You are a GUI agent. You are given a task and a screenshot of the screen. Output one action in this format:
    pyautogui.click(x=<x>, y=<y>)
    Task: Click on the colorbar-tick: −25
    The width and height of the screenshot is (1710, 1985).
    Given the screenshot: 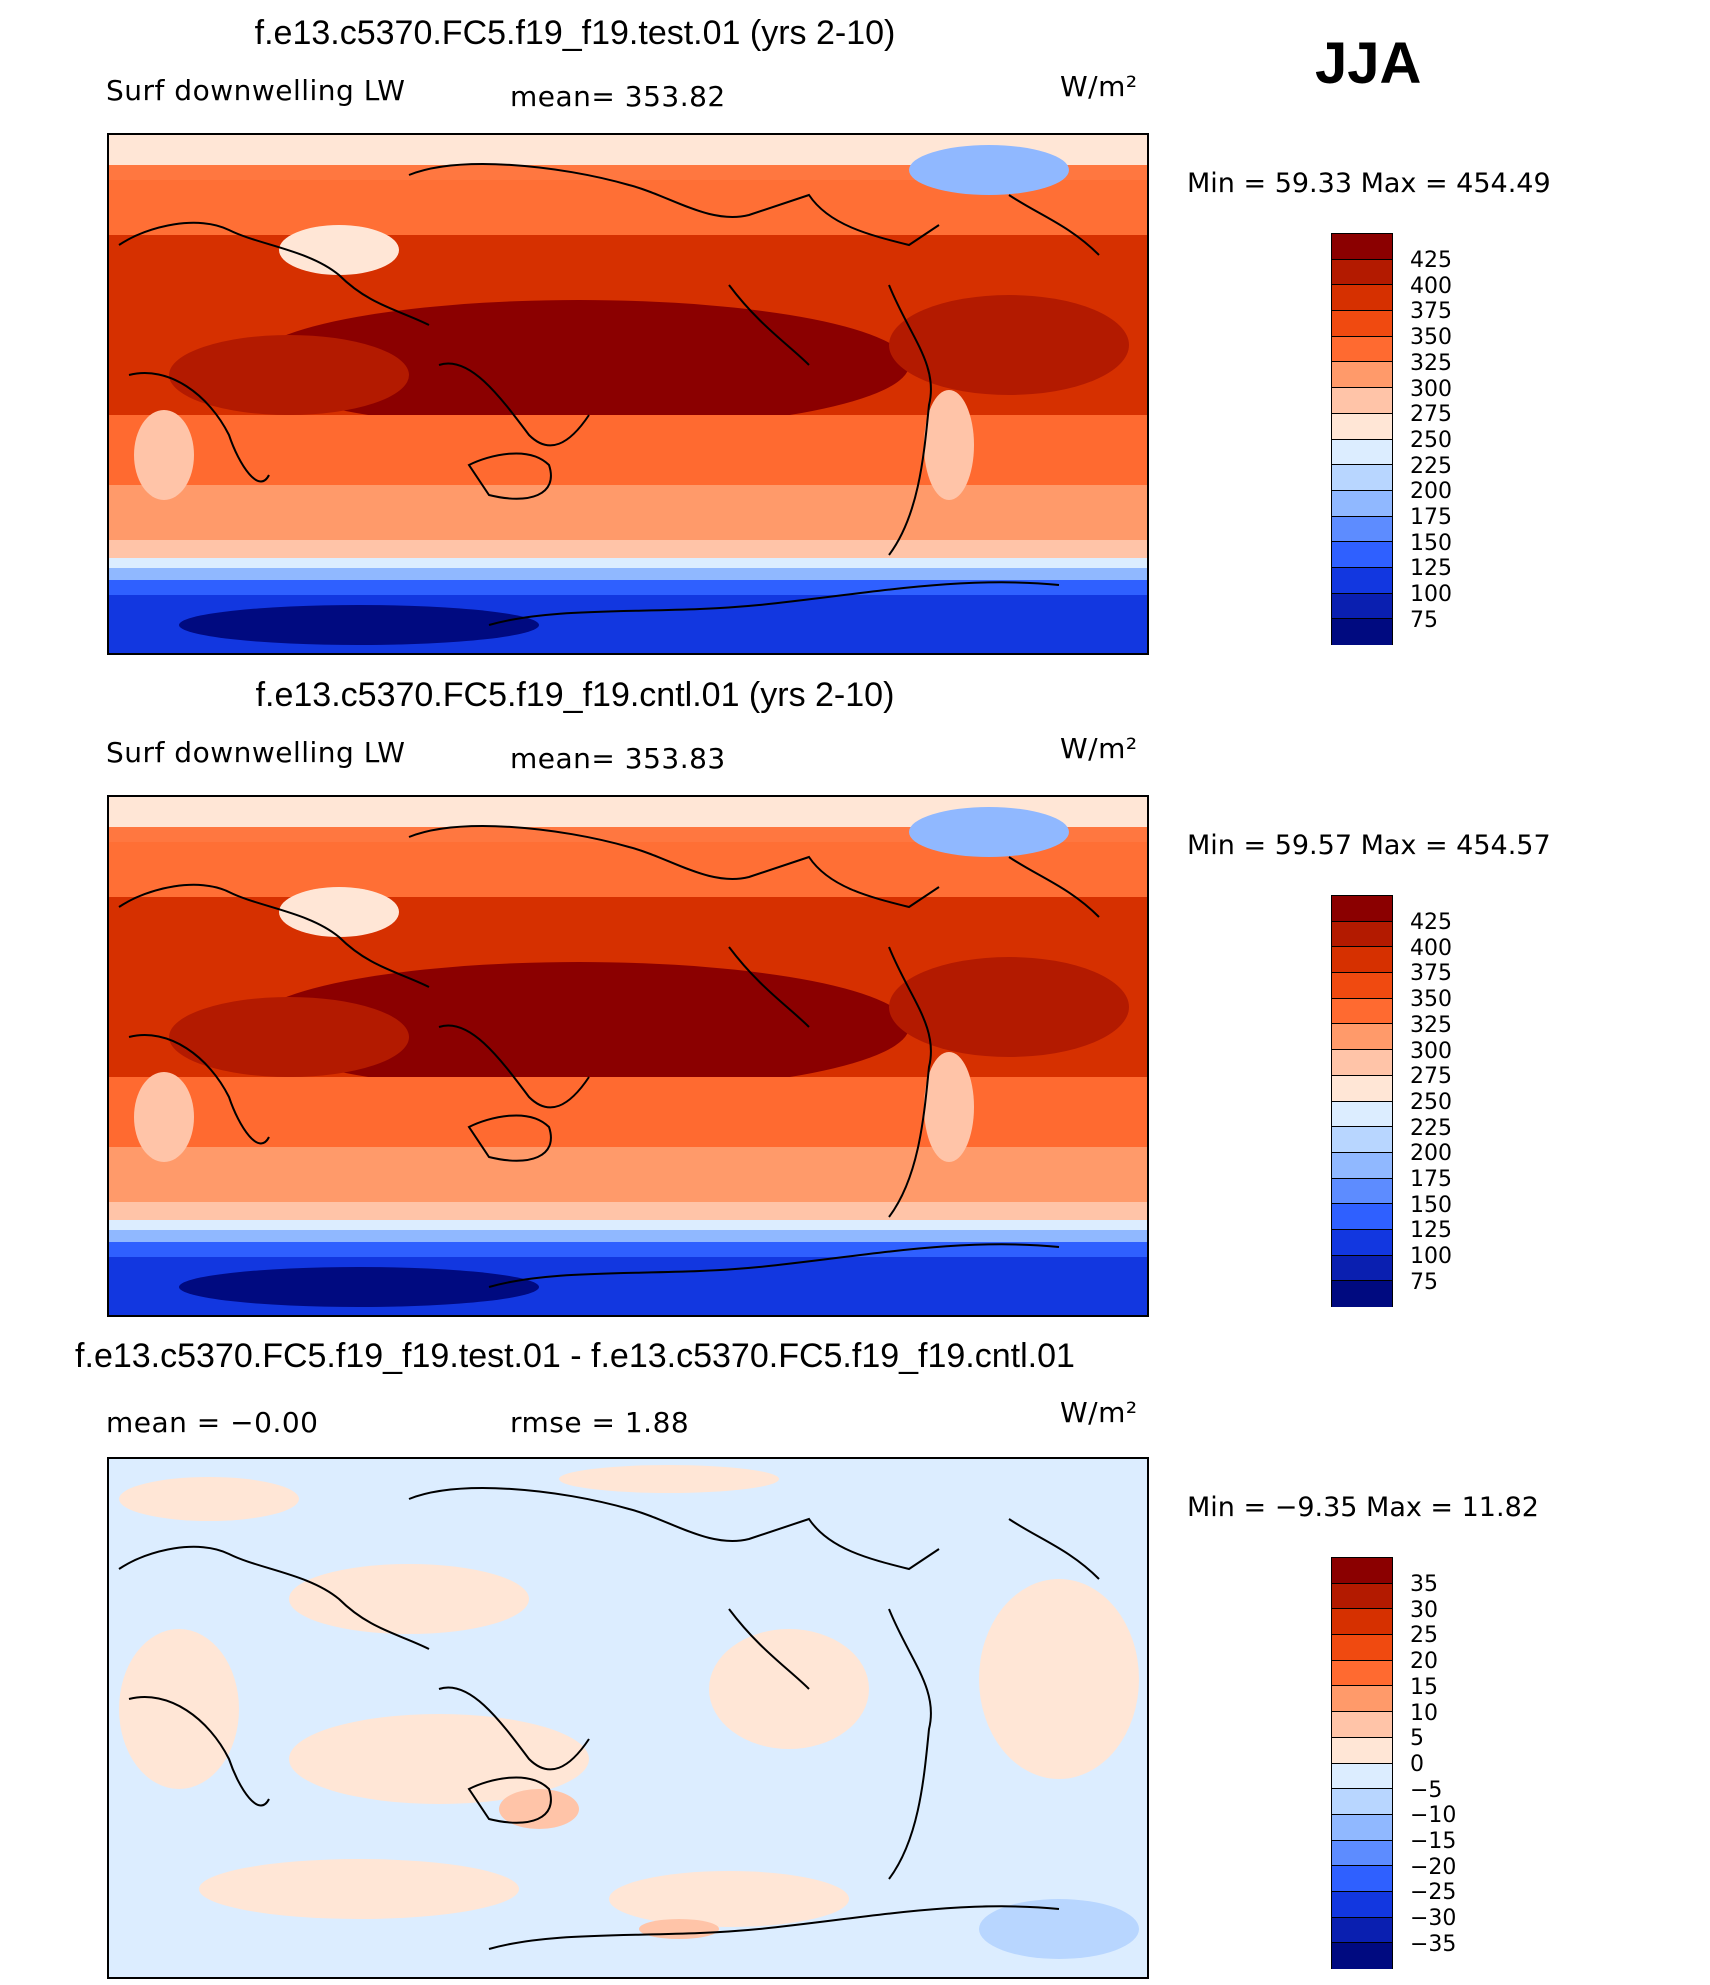 What is the action you would take?
    pyautogui.click(x=1433, y=1893)
    